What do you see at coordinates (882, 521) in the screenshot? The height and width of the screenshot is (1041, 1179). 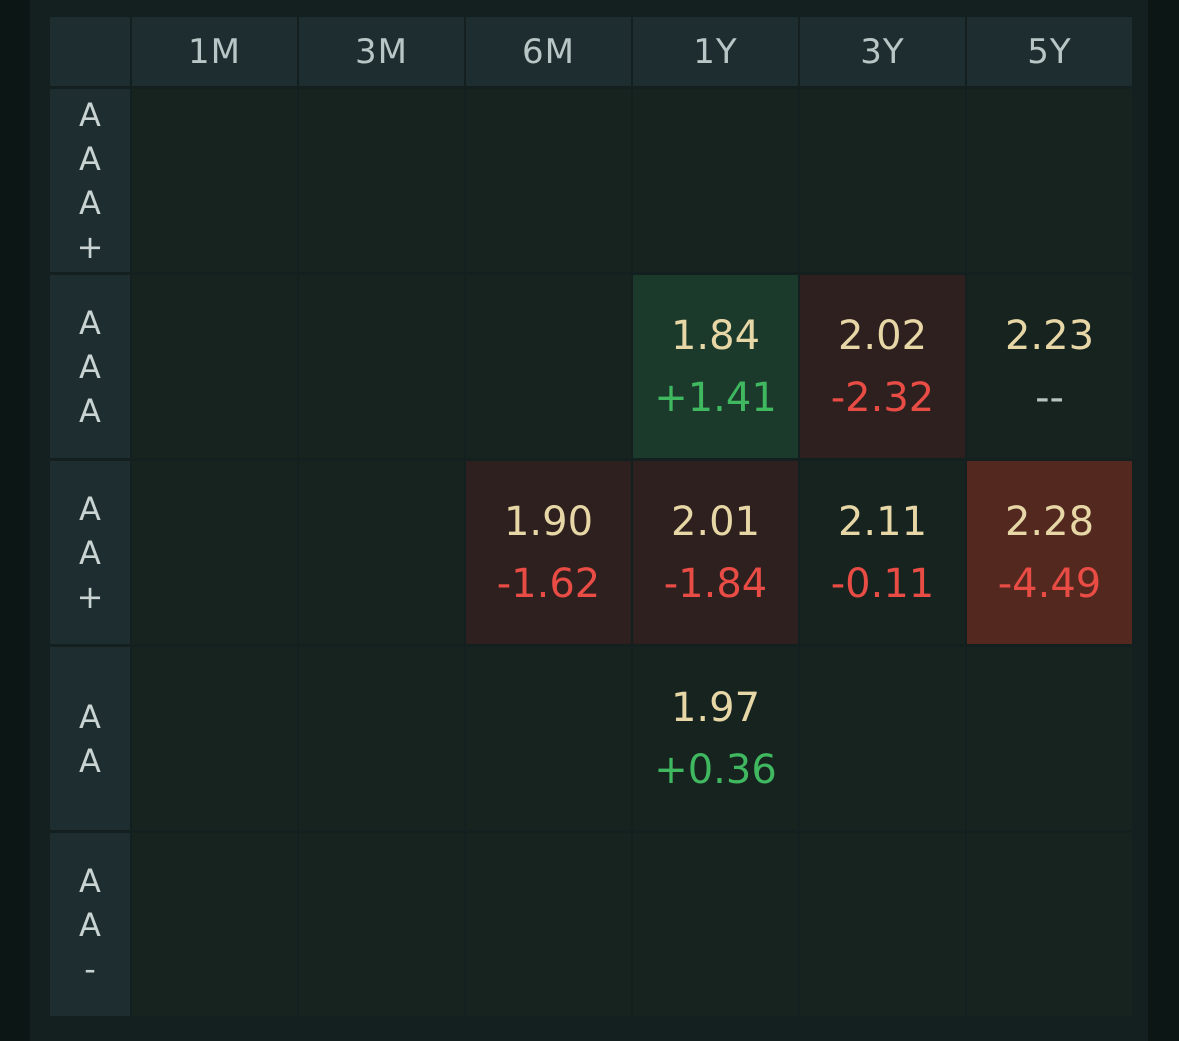 I see `yield-value: 2.11` at bounding box center [882, 521].